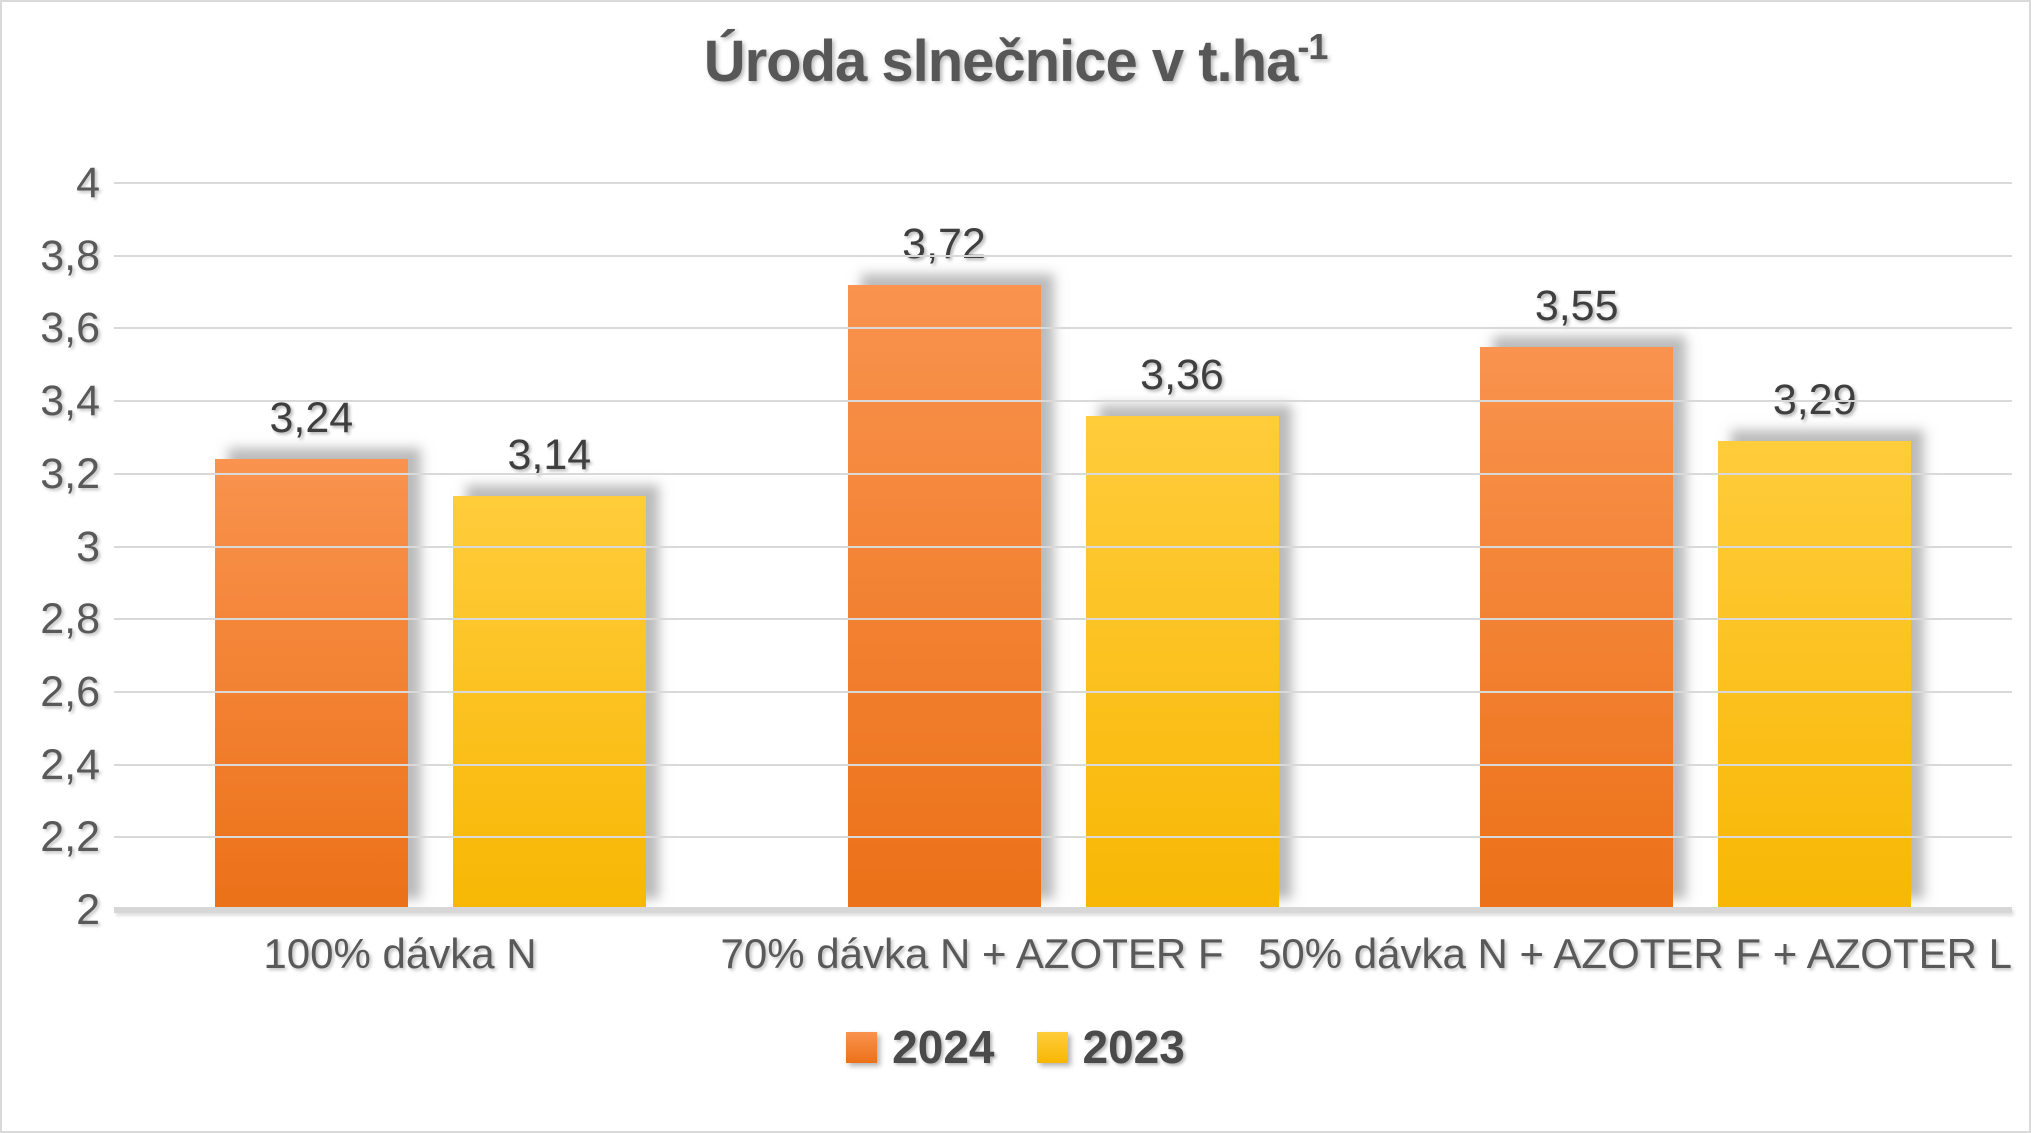 This screenshot has height=1133, width=2031. I want to click on y-tick-label: 3,4, so click(70, 401).